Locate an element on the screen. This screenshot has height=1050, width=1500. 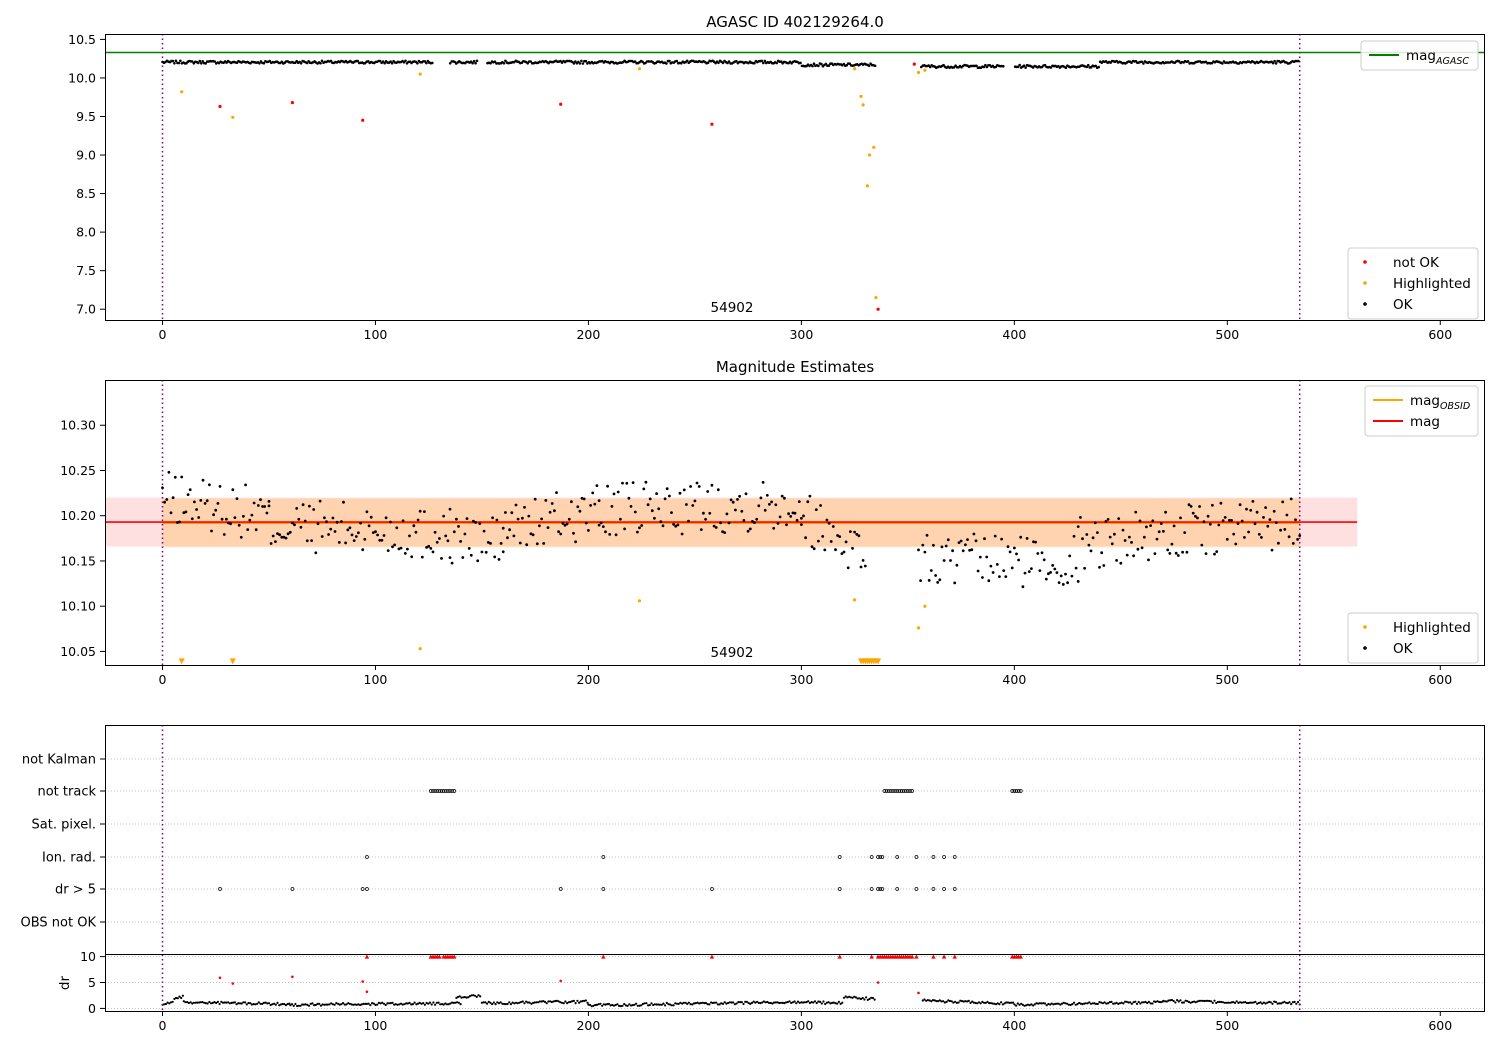
legend-marker is located at coordinates (1365, 648).